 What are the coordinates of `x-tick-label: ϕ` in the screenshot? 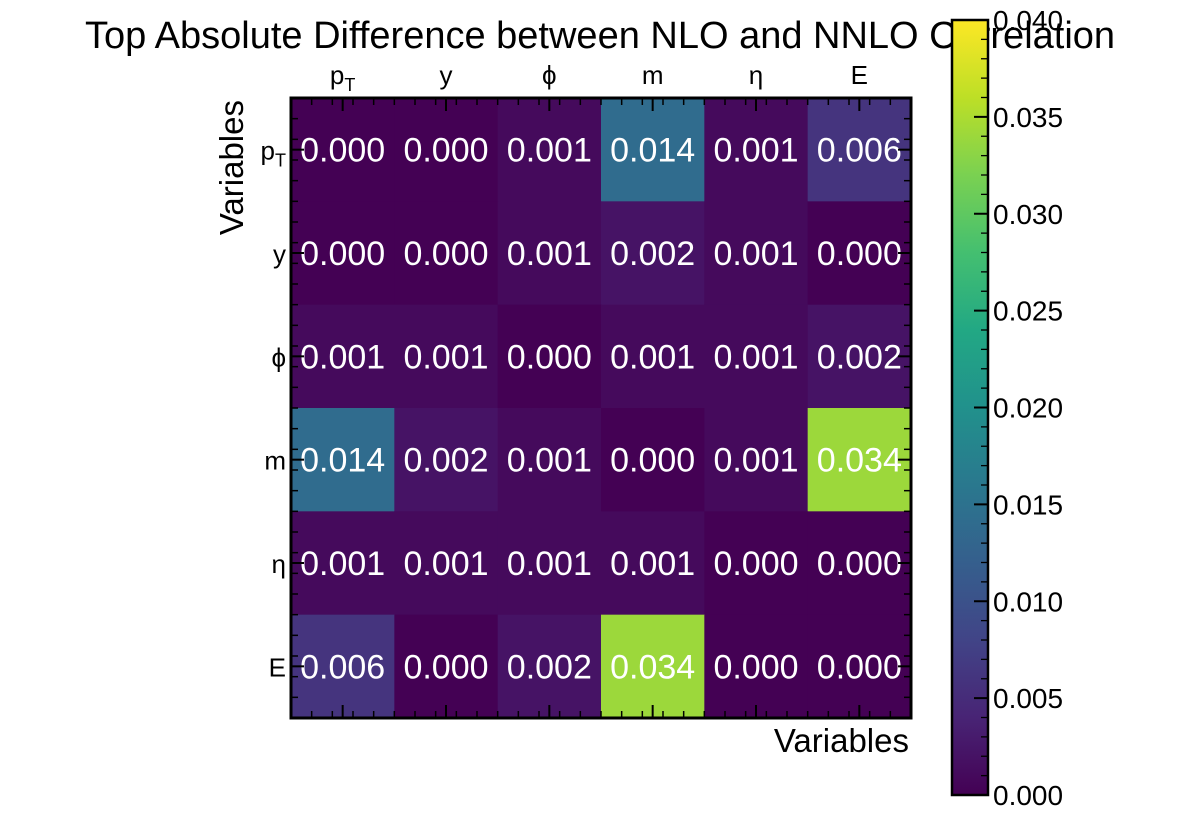 It's located at (549, 75).